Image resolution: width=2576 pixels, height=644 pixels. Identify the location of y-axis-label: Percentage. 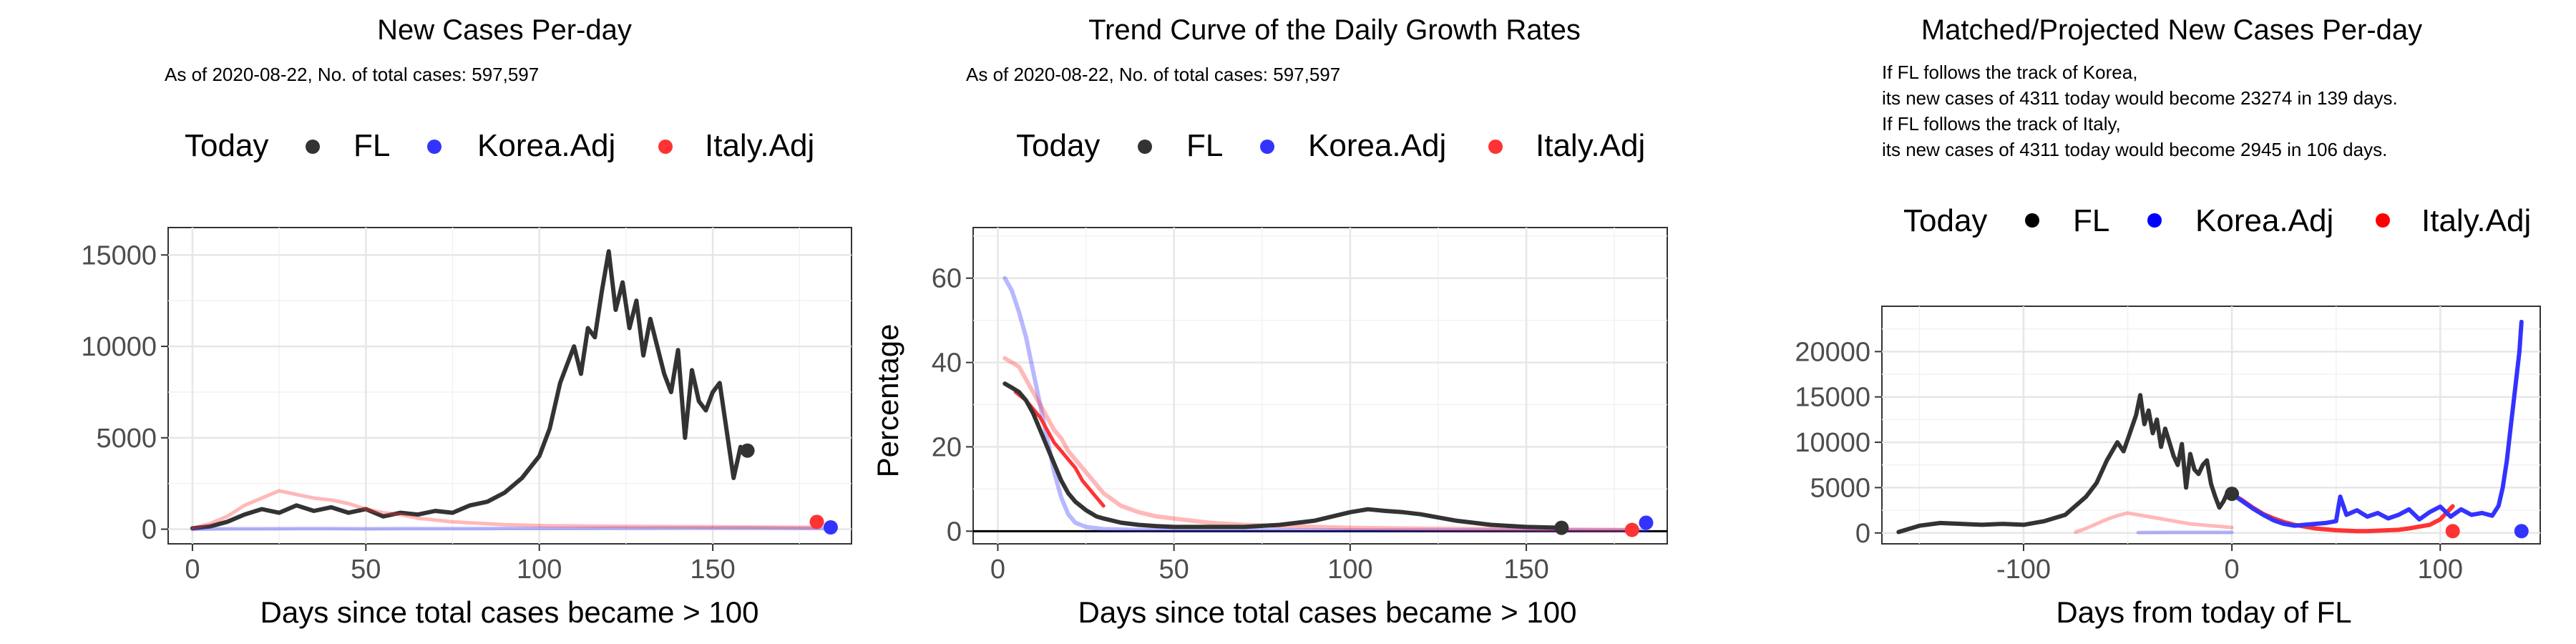
(887, 401).